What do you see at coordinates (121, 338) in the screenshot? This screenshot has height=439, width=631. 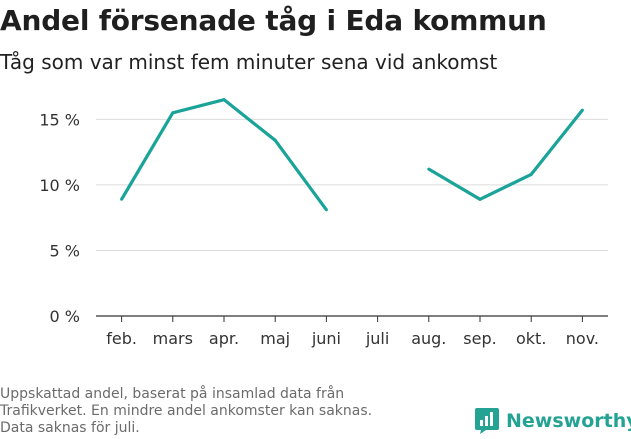 I see `x-tick-label: feb.` at bounding box center [121, 338].